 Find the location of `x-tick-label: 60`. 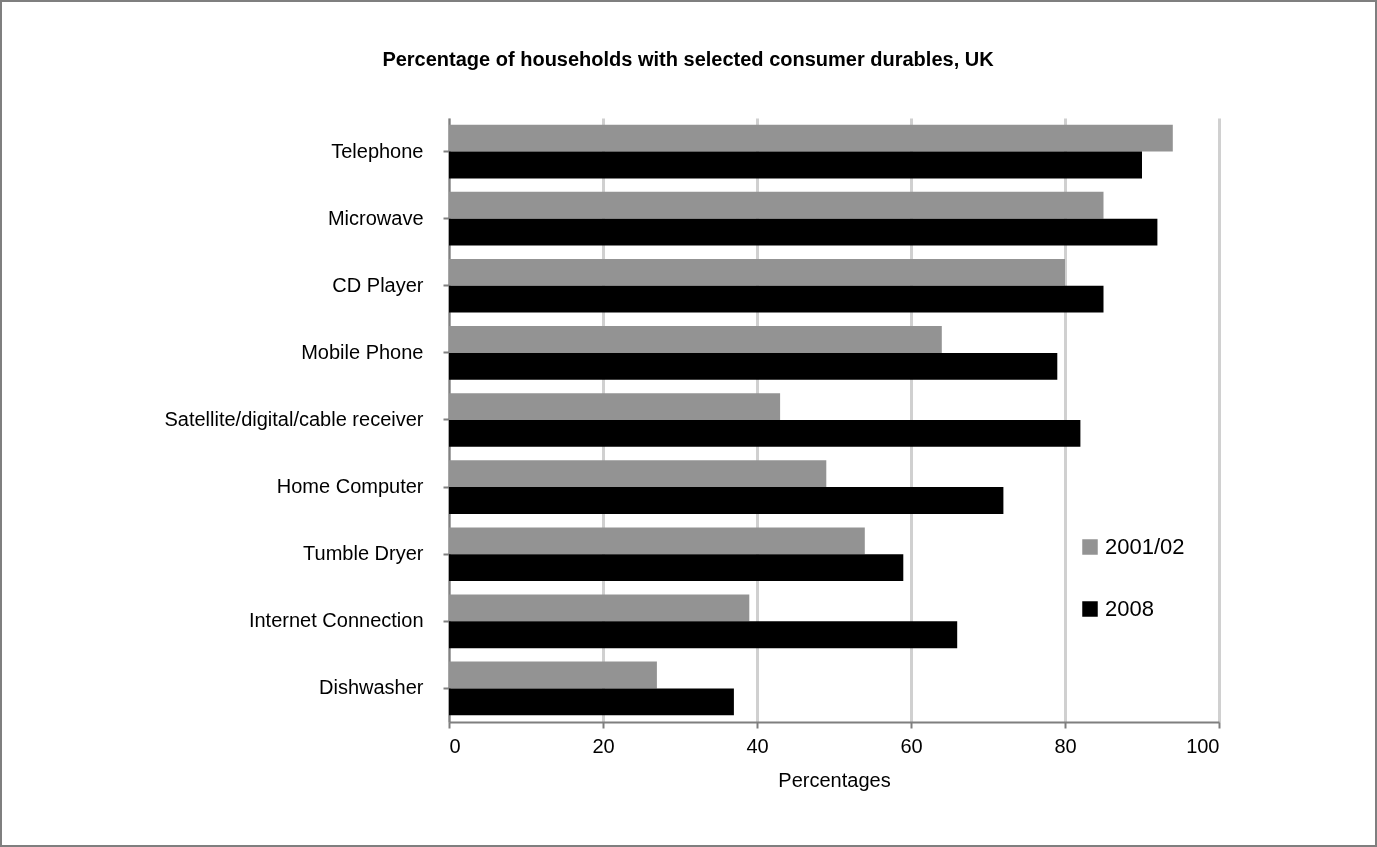

x-tick-label: 60 is located at coordinates (911, 745).